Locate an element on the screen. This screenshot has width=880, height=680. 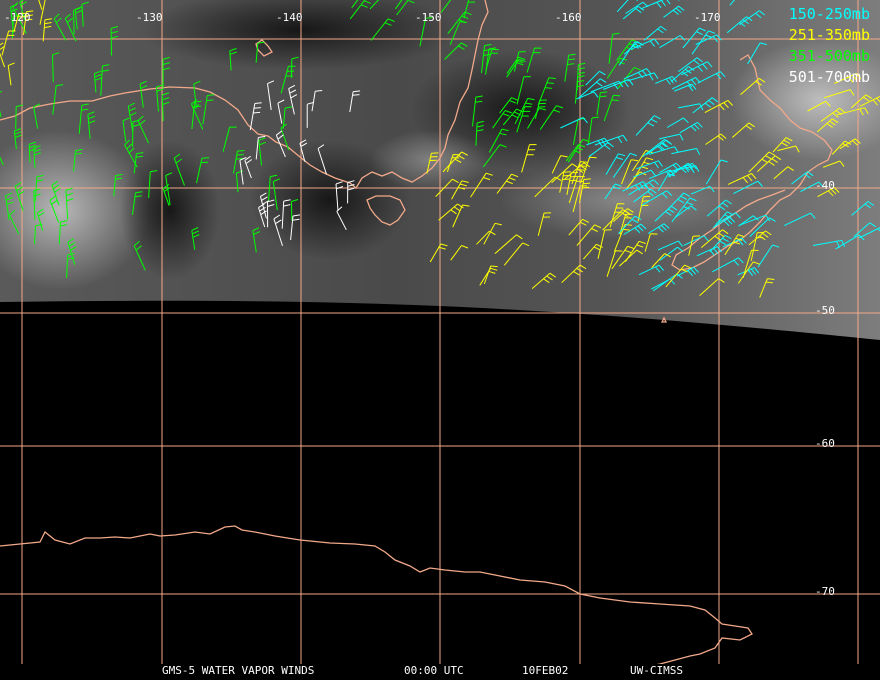
lon-label-120: -120 is located at coordinates (17, 17).